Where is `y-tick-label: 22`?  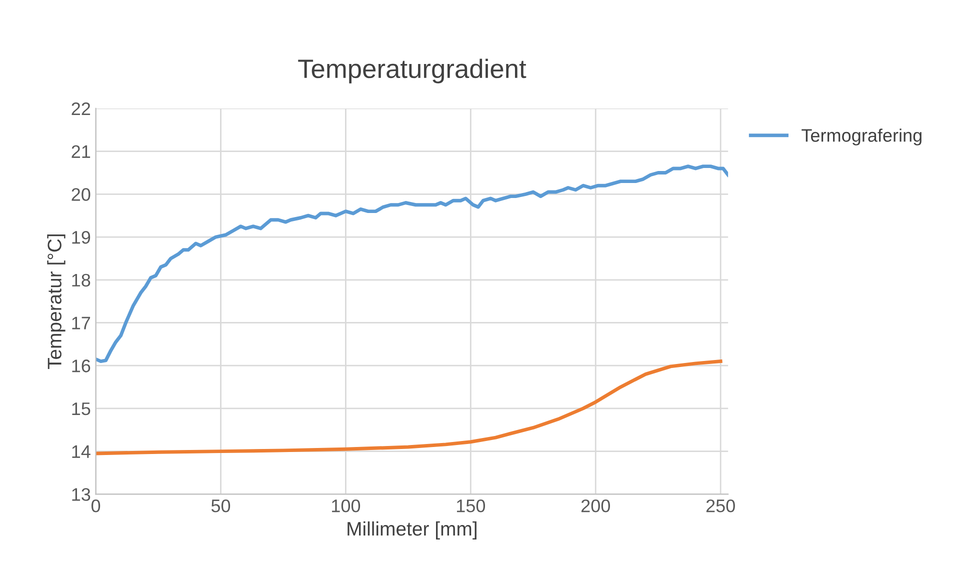 y-tick-label: 22 is located at coordinates (81, 108).